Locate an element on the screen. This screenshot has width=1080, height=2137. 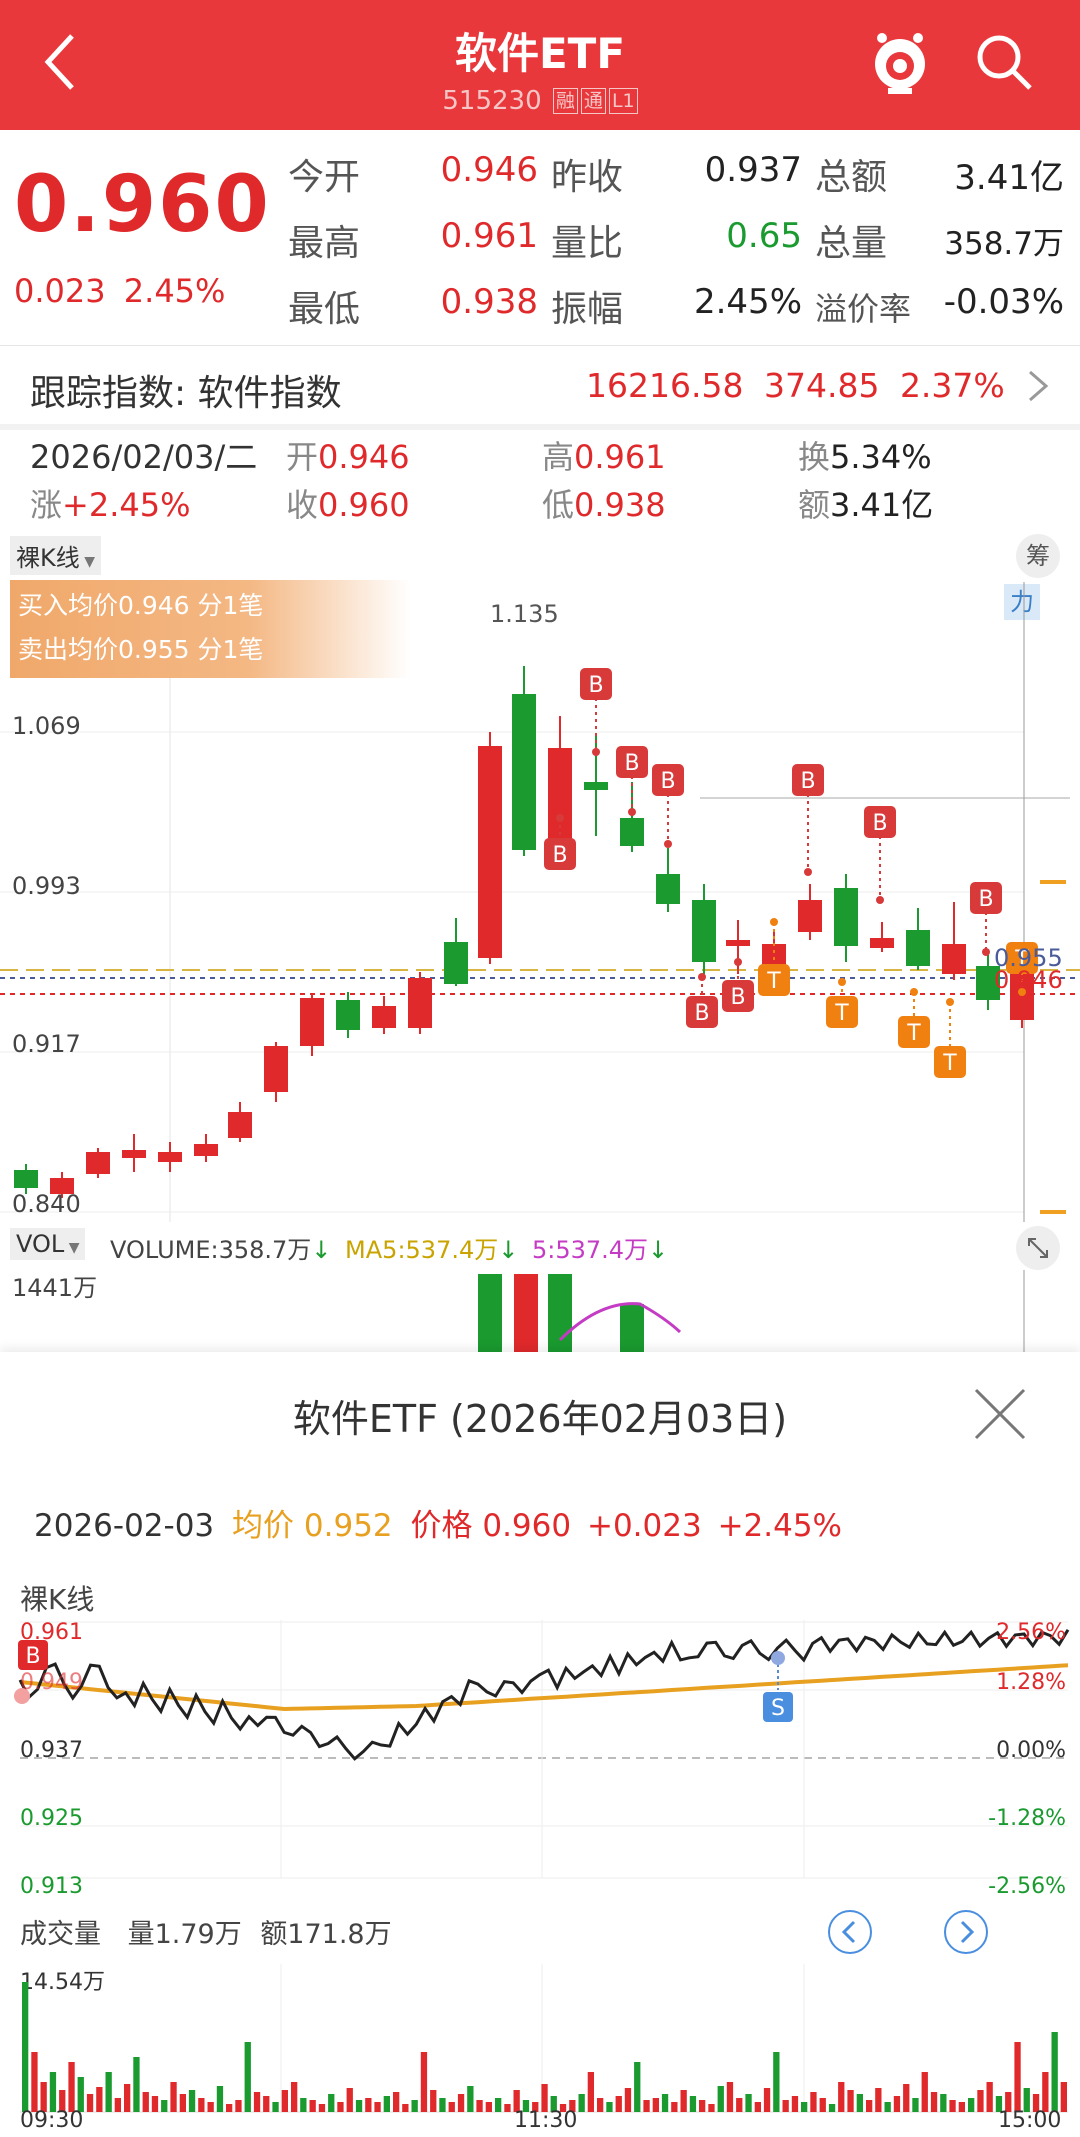
price-change: 0.023 2.45% is located at coordinates (119, 291).